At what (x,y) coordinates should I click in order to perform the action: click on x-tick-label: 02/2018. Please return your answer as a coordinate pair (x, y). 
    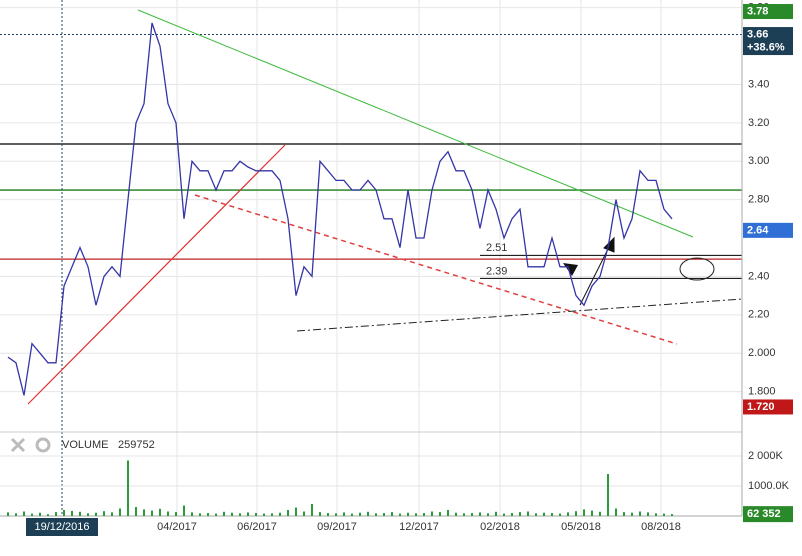
    Looking at the image, I should click on (500, 527).